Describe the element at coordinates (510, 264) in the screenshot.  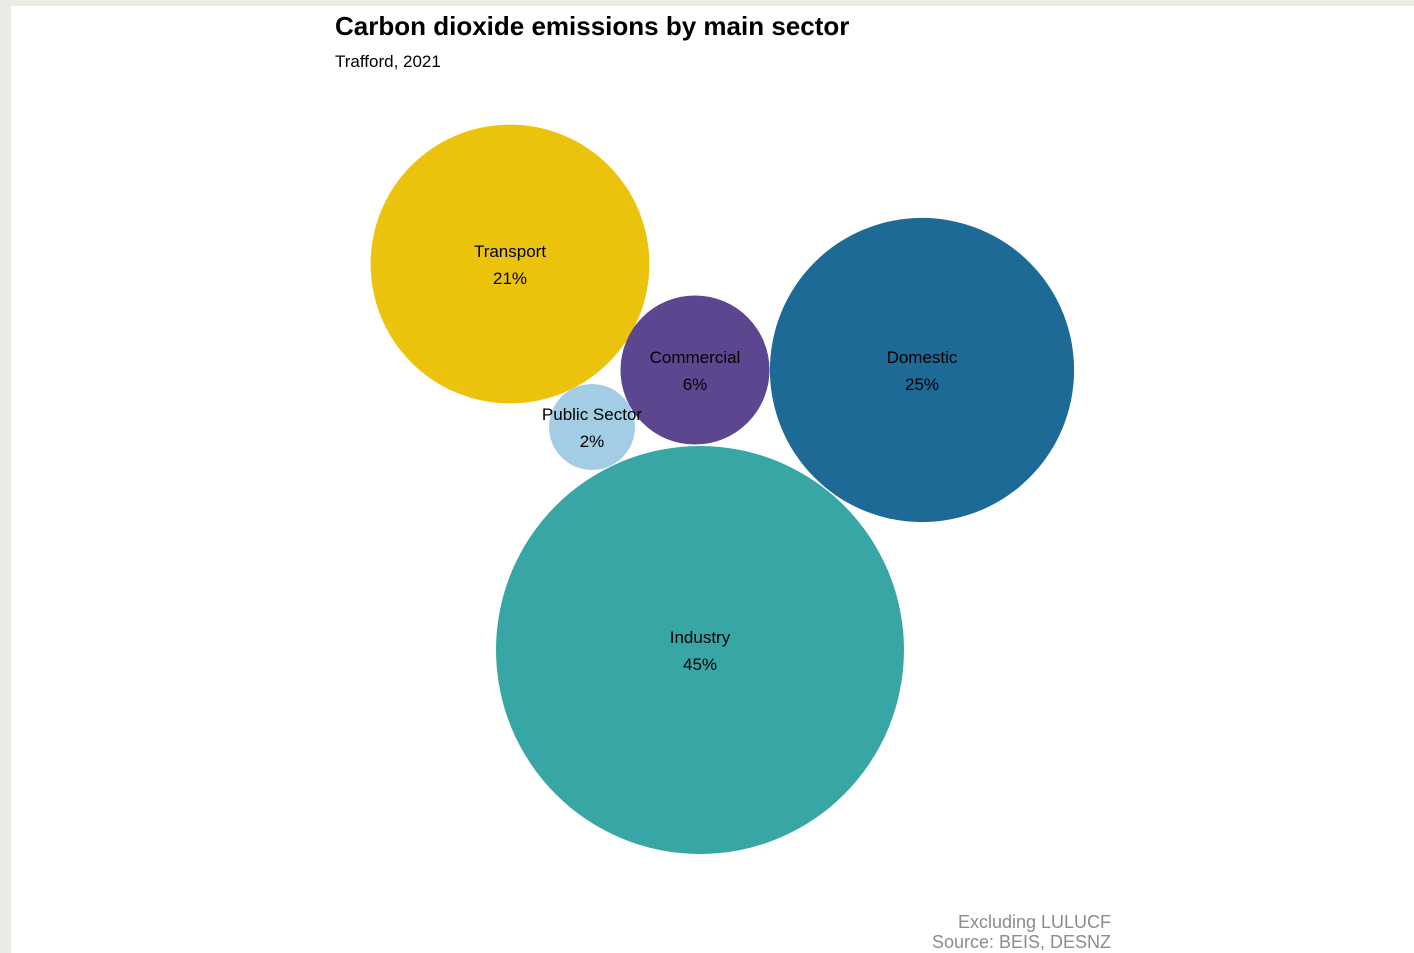
I see `bubble-transport` at that location.